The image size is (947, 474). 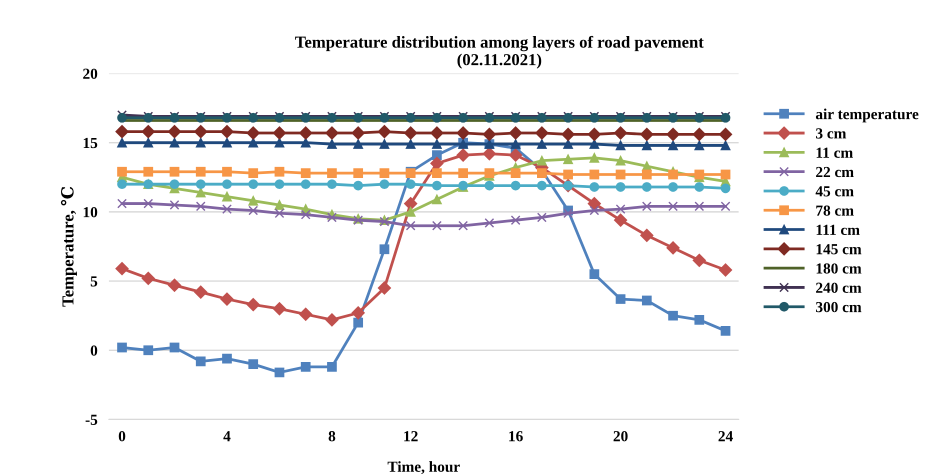 What do you see at coordinates (839, 268) in the screenshot?
I see `legend-label: 180 cm` at bounding box center [839, 268].